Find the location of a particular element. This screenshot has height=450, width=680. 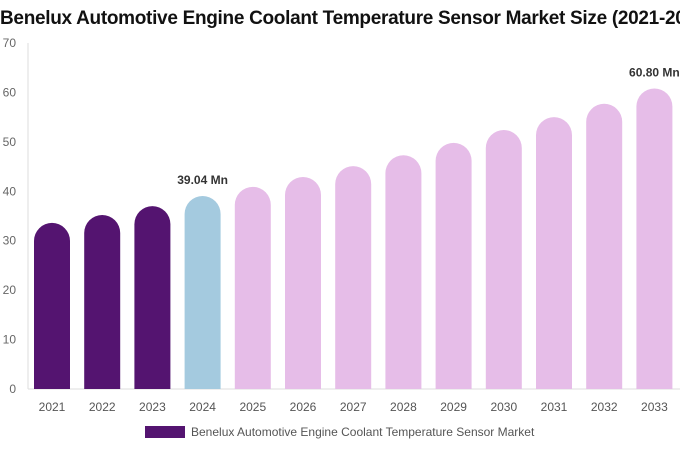

legend-swatch is located at coordinates (165, 432).